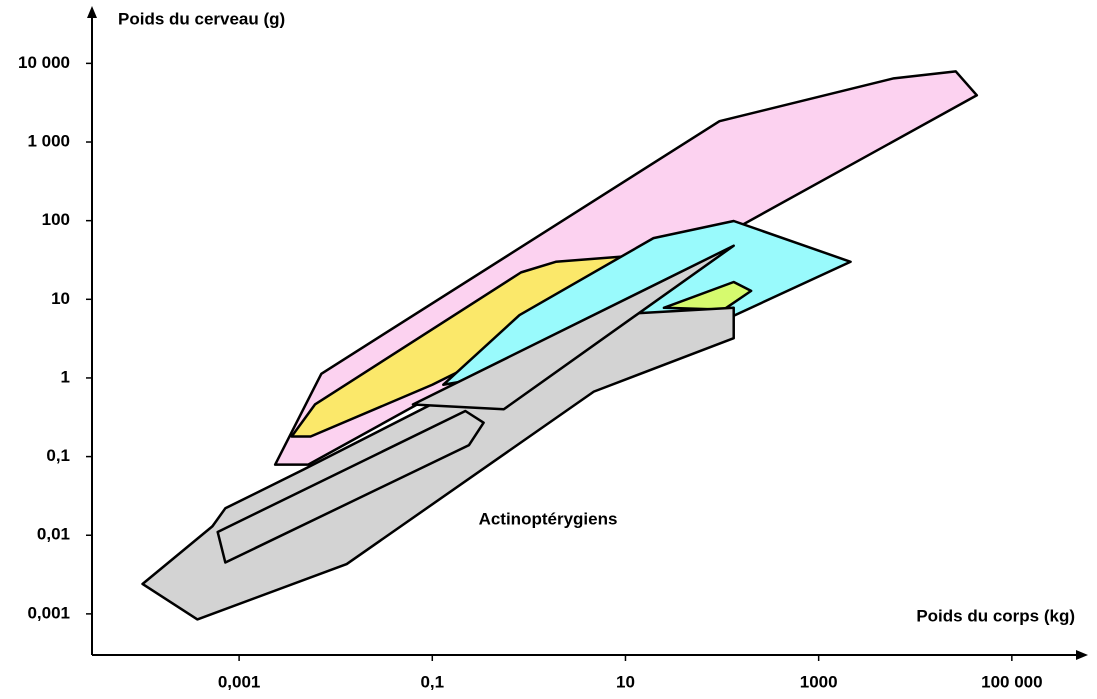  Describe the element at coordinates (819, 681) in the screenshot. I see `x-tick-label: 1000` at that location.